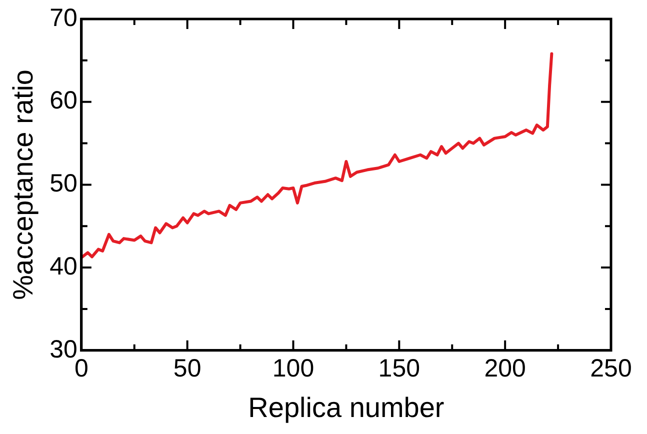 The height and width of the screenshot is (434, 647). I want to click on x-tick-label: 150, so click(399, 368).